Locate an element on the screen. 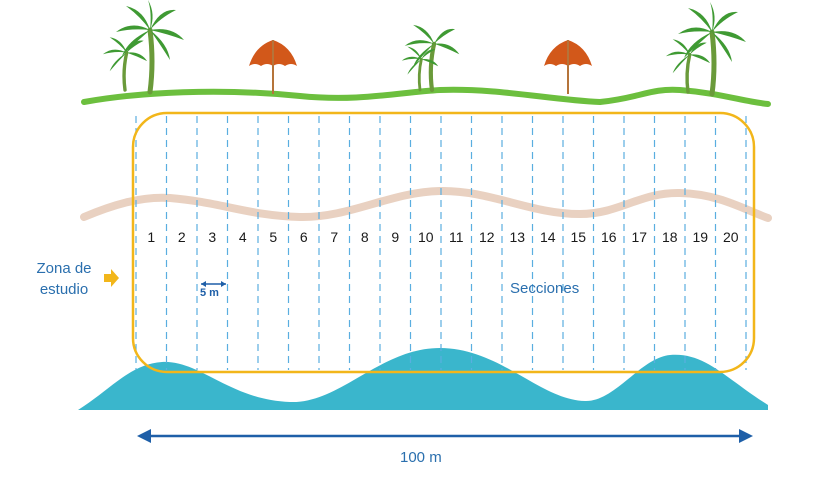 The image size is (817, 478). section-number: 12 is located at coordinates (486, 237).